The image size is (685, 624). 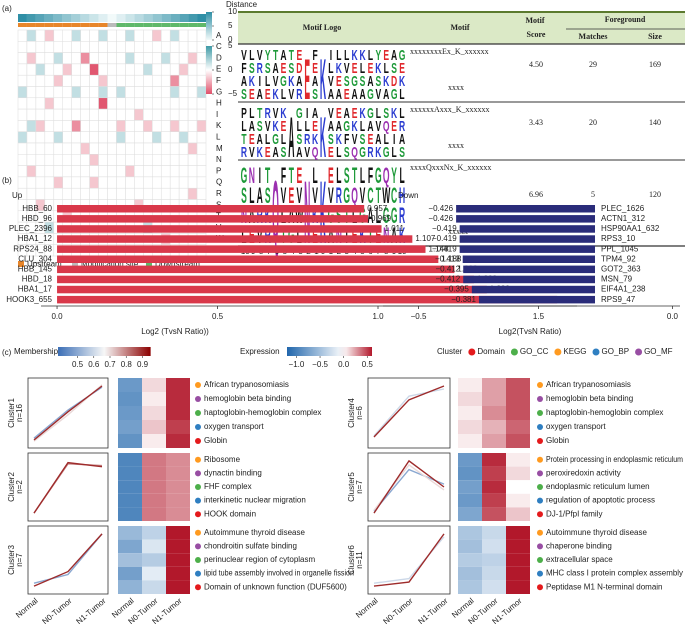 What do you see at coordinates (419, 316) in the screenshot?
I see `x-tick-label: −0.5` at bounding box center [419, 316].